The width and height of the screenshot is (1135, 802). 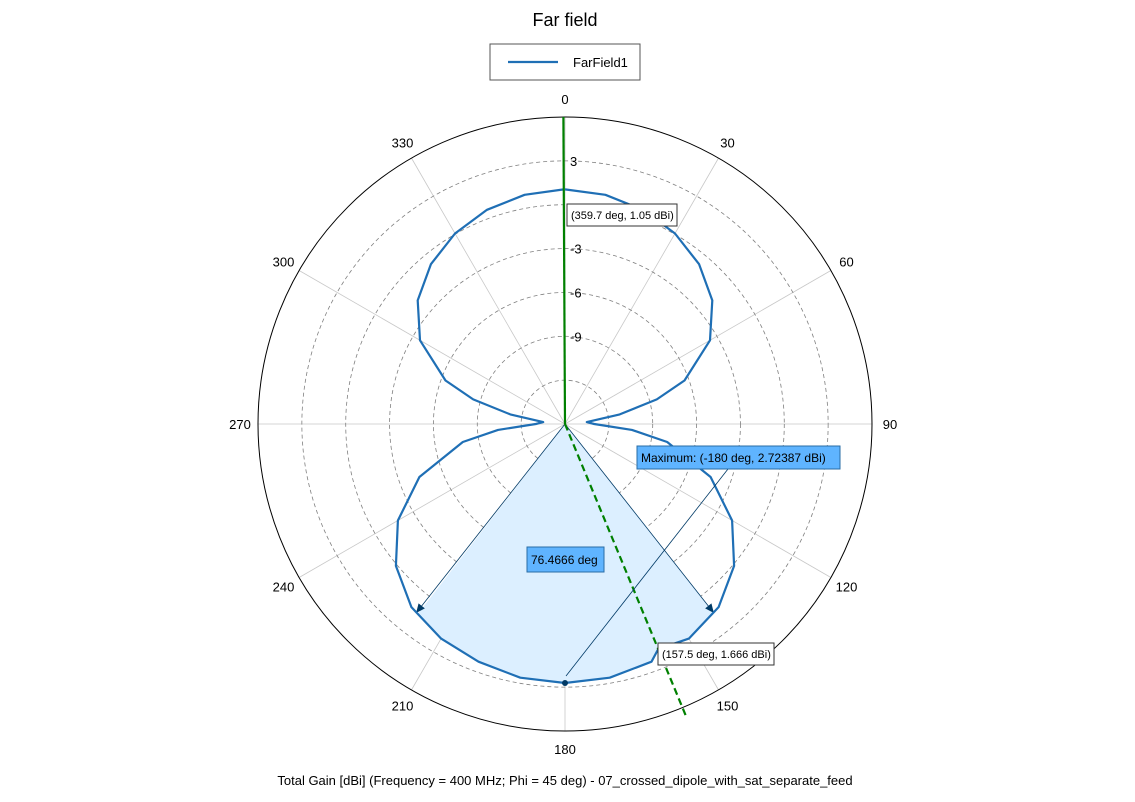 What do you see at coordinates (890, 424) in the screenshot?
I see `theta-tick-90: 90` at bounding box center [890, 424].